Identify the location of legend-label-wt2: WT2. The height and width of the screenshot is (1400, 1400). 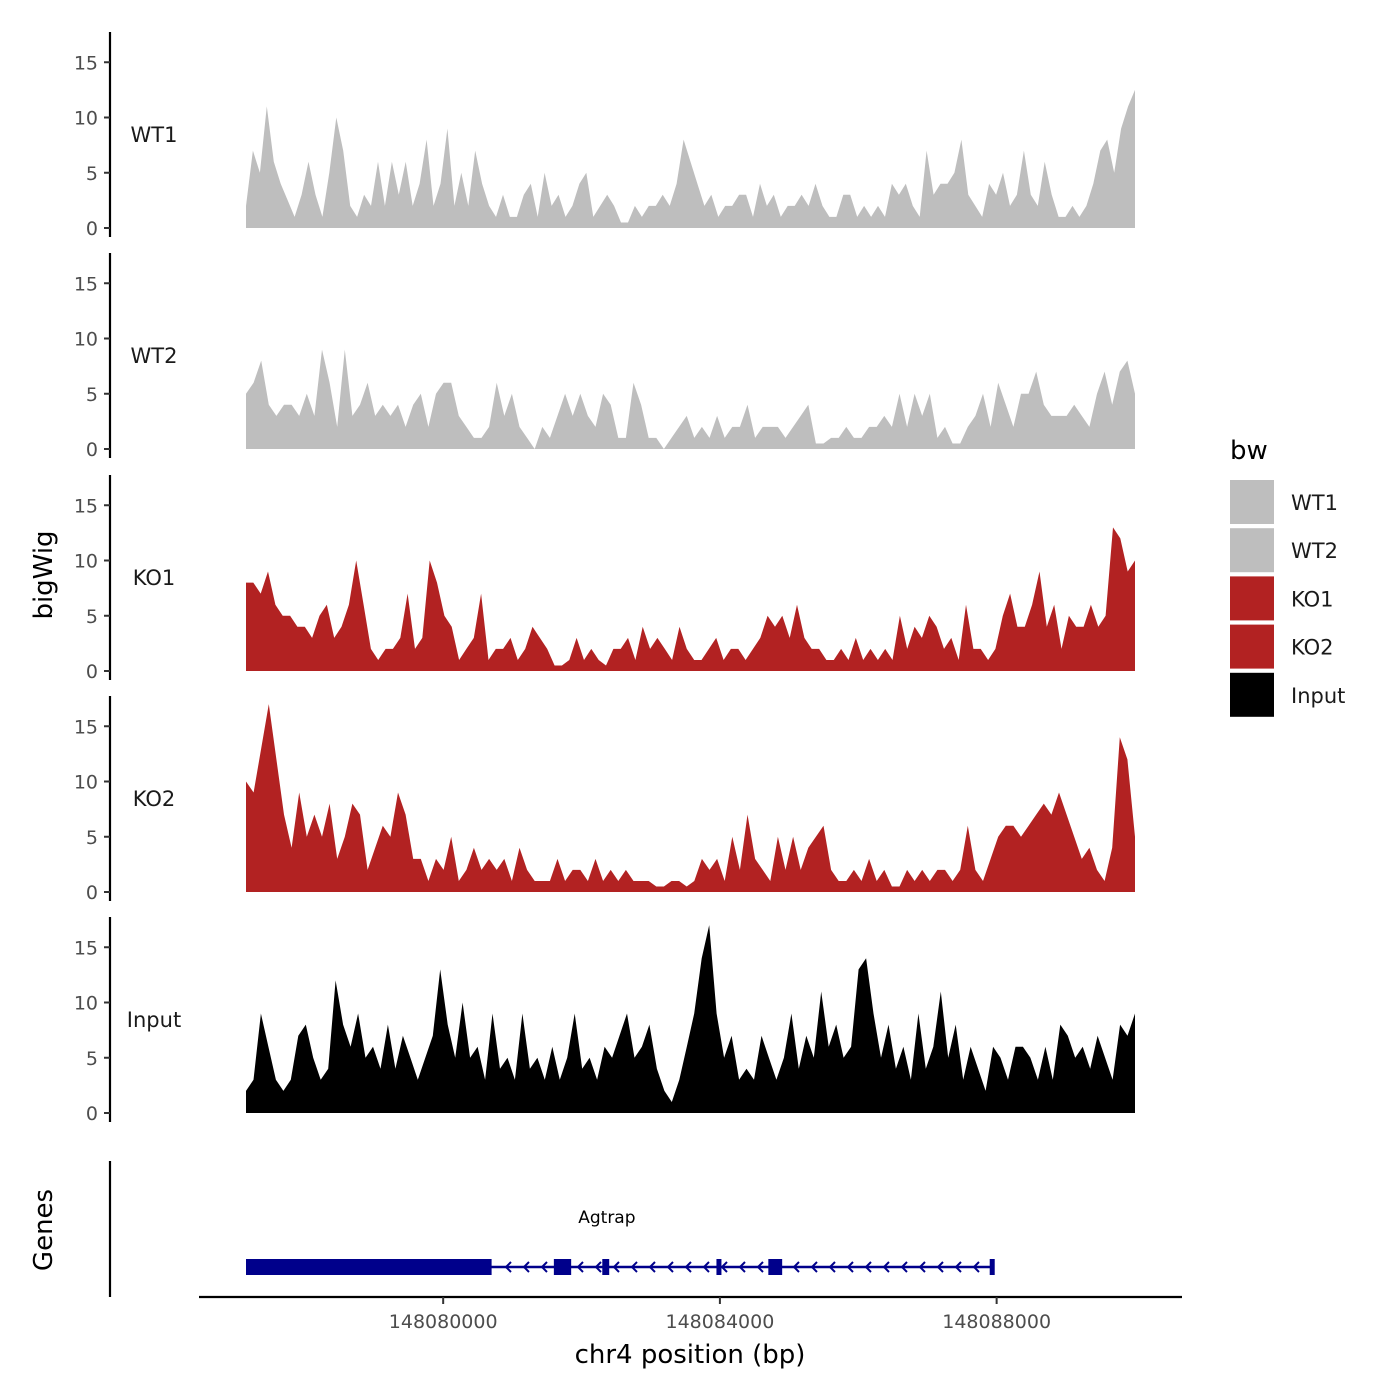
(1314, 551).